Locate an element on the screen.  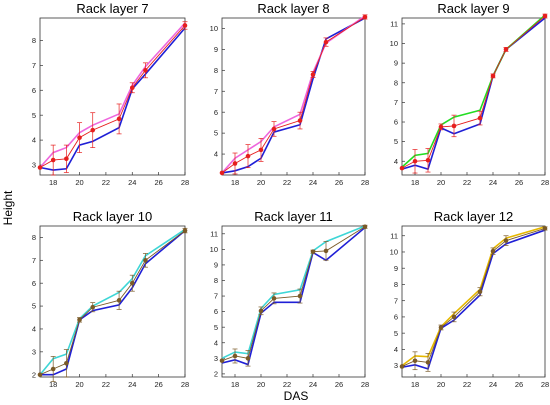
panel-title: Rack layer 10 is located at coordinates (112, 216).